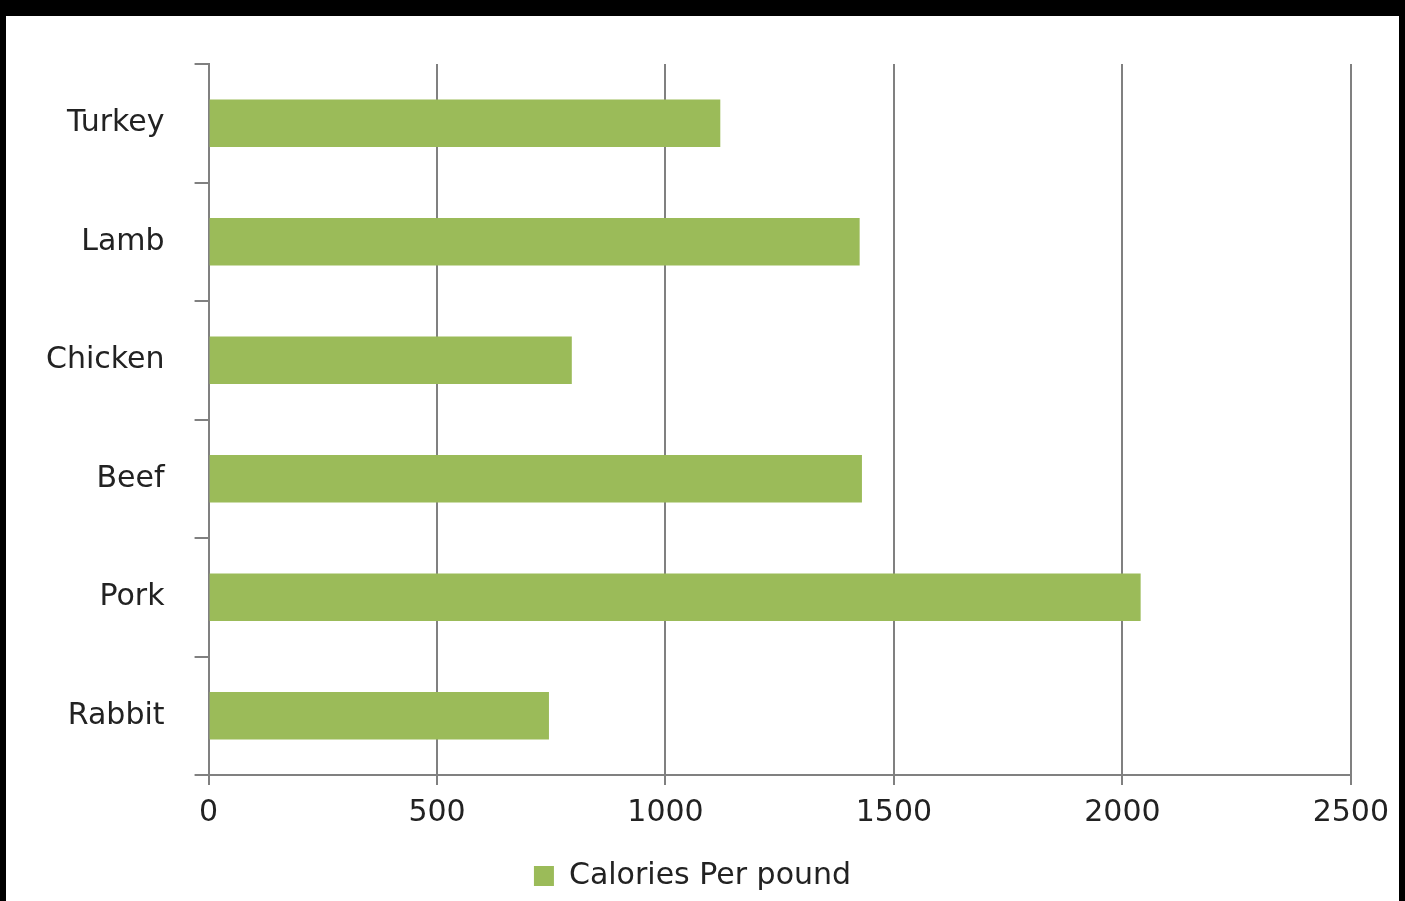 This screenshot has width=1405, height=901. Describe the element at coordinates (123, 239) in the screenshot. I see `y-tick-label: Lamb` at that location.